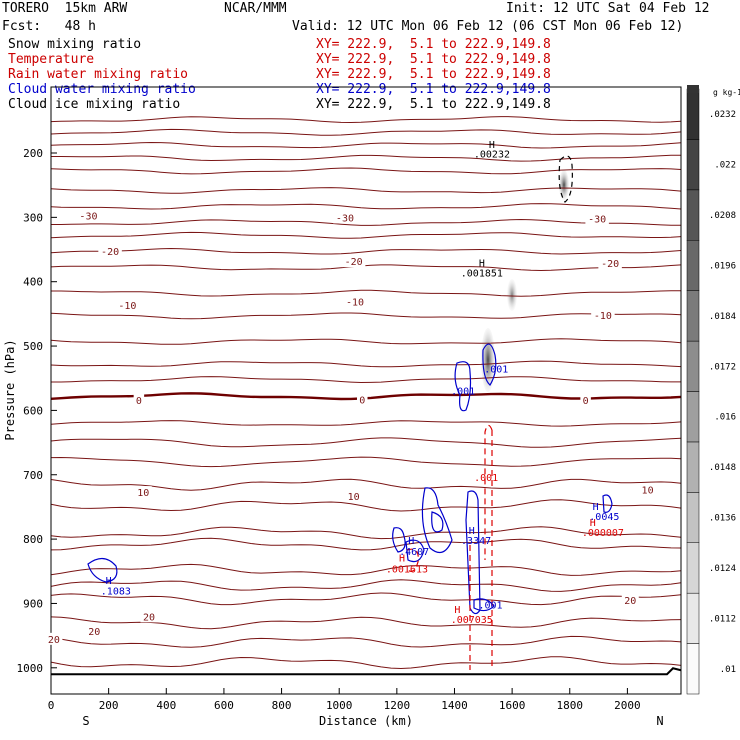 The height and width of the screenshot is (740, 740). I want to click on extremum-label: .1083, so click(116, 591).